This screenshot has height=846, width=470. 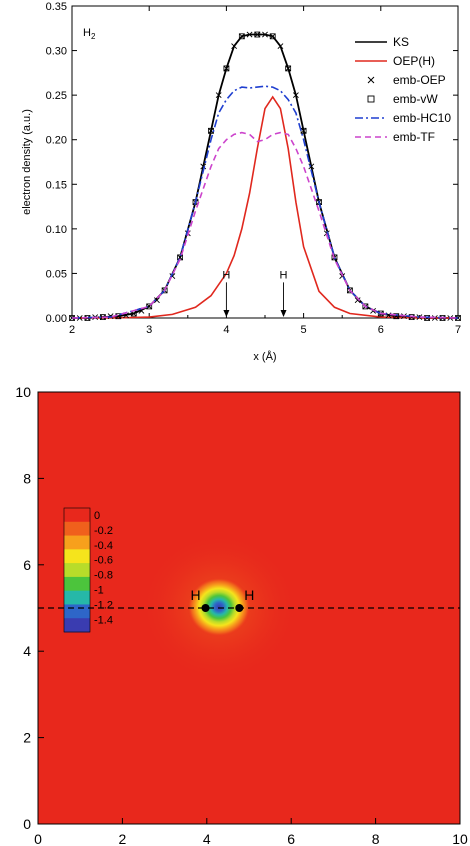 What do you see at coordinates (38, 838) in the screenshot?
I see `hm-x-tick-label: 0` at bounding box center [38, 838].